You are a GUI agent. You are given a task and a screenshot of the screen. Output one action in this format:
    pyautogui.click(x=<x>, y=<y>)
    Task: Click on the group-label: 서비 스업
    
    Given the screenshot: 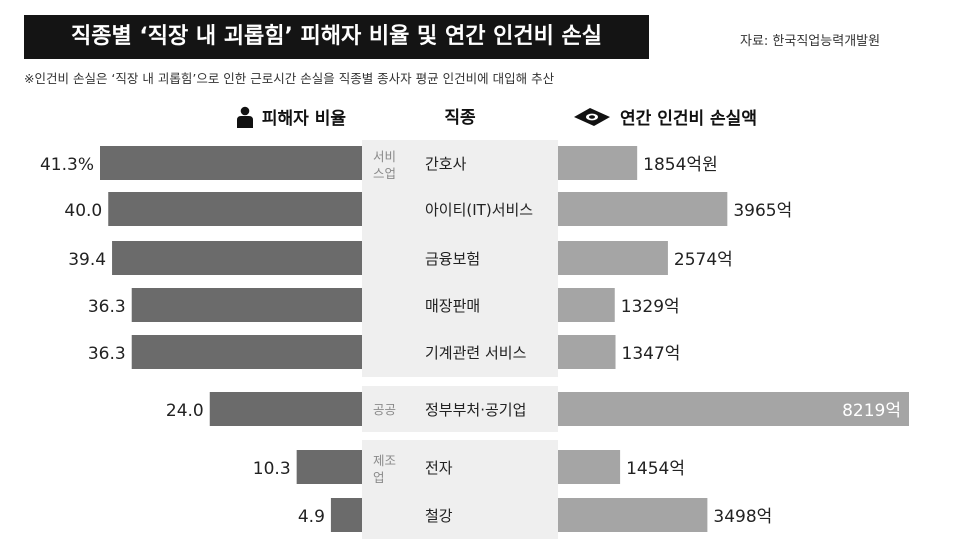 What is the action you would take?
    pyautogui.click(x=384, y=165)
    